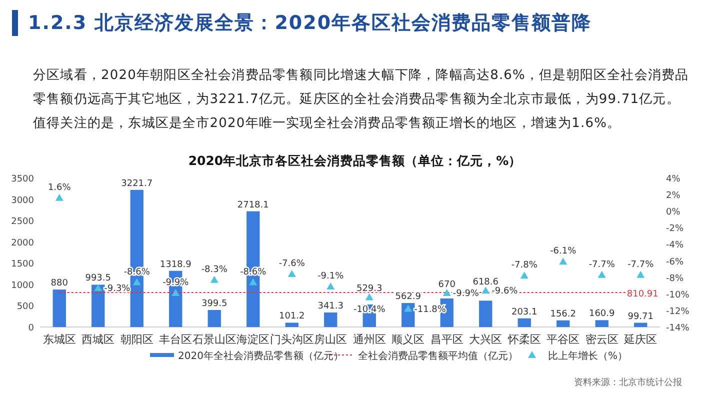  What do you see at coordinates (408, 297) in the screenshot?
I see `data-label: 562.9` at bounding box center [408, 297].